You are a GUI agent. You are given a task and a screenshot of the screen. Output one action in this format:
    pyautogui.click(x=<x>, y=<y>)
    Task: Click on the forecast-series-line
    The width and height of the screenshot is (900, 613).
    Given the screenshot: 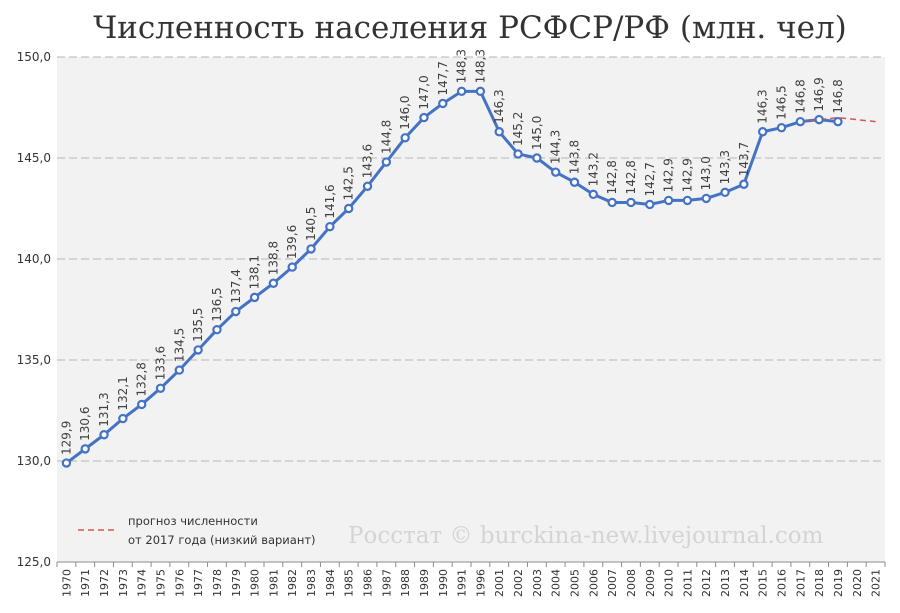 What is the action you would take?
    pyautogui.click(x=838, y=119)
    